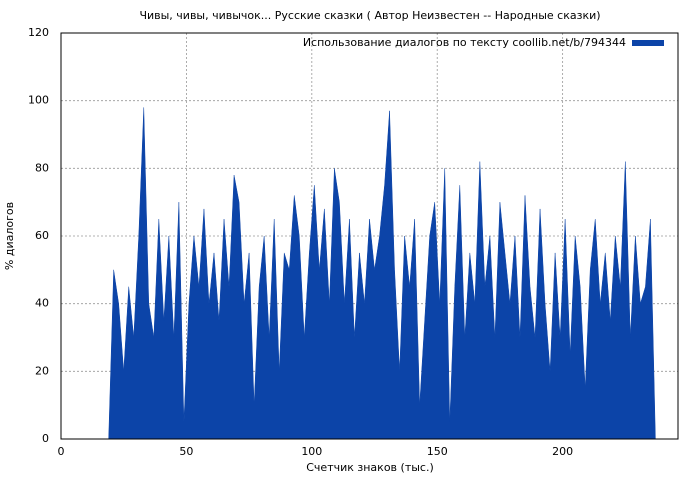  What do you see at coordinates (311, 451) in the screenshot?
I see `x-tick-label: 100` at bounding box center [311, 451].